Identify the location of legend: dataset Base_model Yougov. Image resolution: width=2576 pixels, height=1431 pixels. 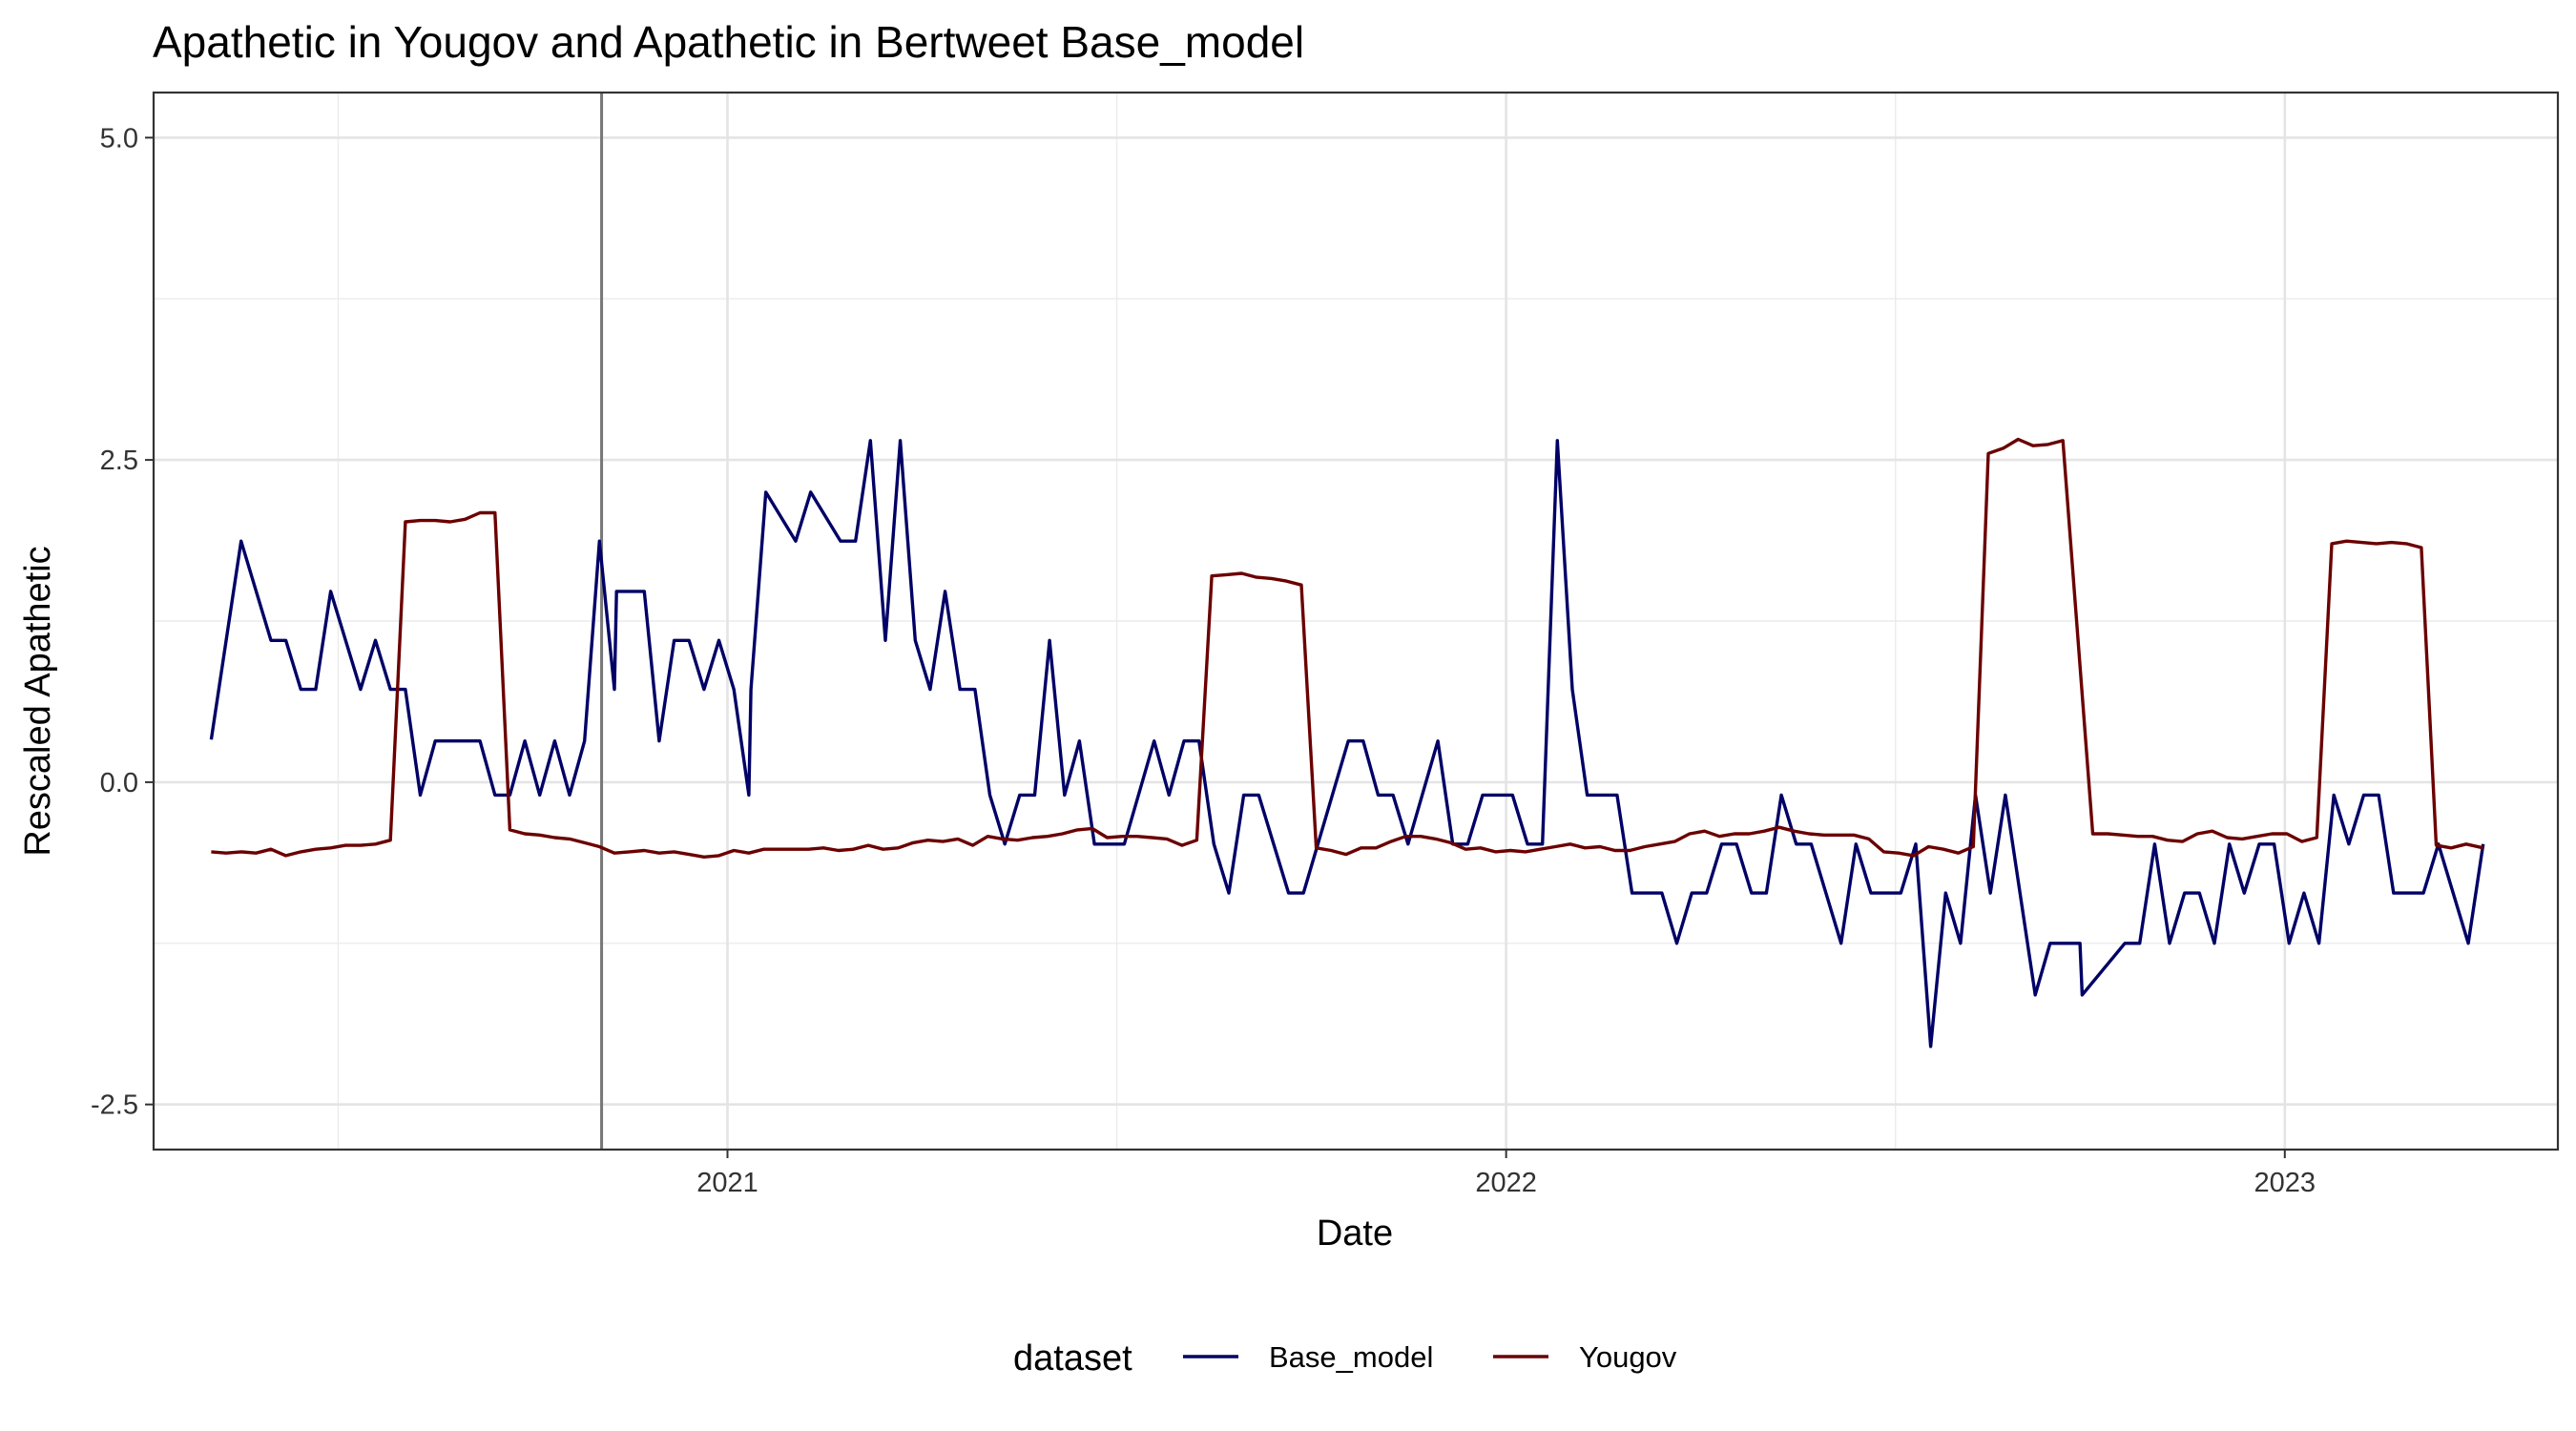
(1345, 1358).